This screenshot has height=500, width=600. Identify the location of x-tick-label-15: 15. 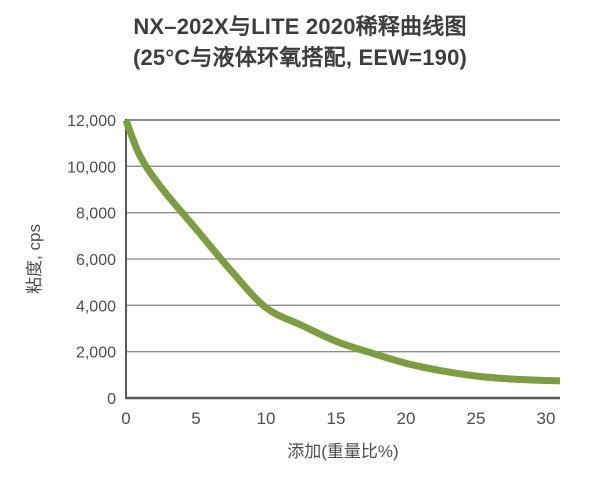
(336, 418).